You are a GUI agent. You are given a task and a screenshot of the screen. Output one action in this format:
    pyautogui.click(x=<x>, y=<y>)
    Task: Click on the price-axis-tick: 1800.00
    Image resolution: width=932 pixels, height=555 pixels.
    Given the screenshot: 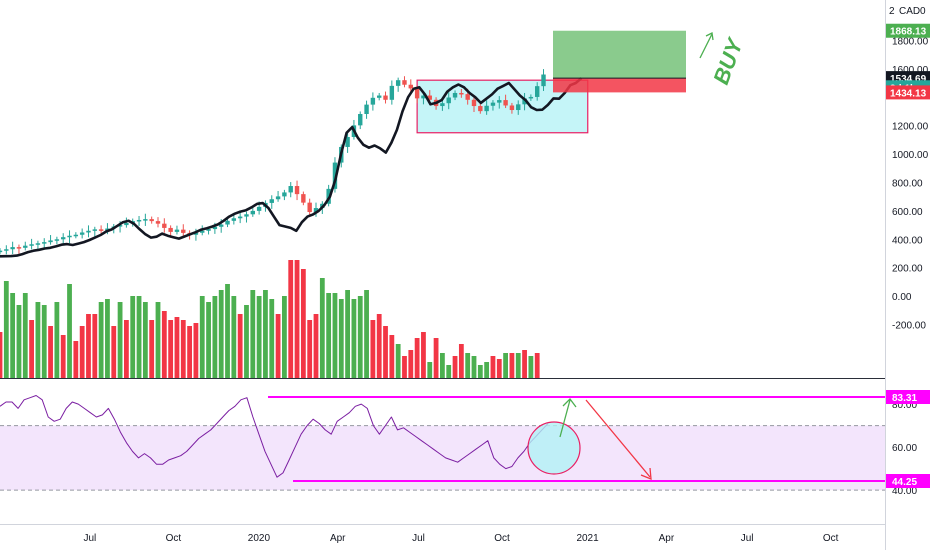 What is the action you would take?
    pyautogui.click(x=910, y=41)
    